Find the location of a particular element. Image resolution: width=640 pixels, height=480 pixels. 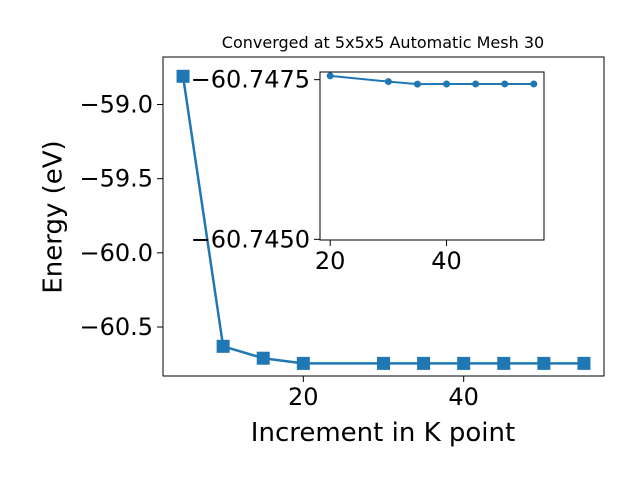

inset-series is located at coordinates (432, 80).